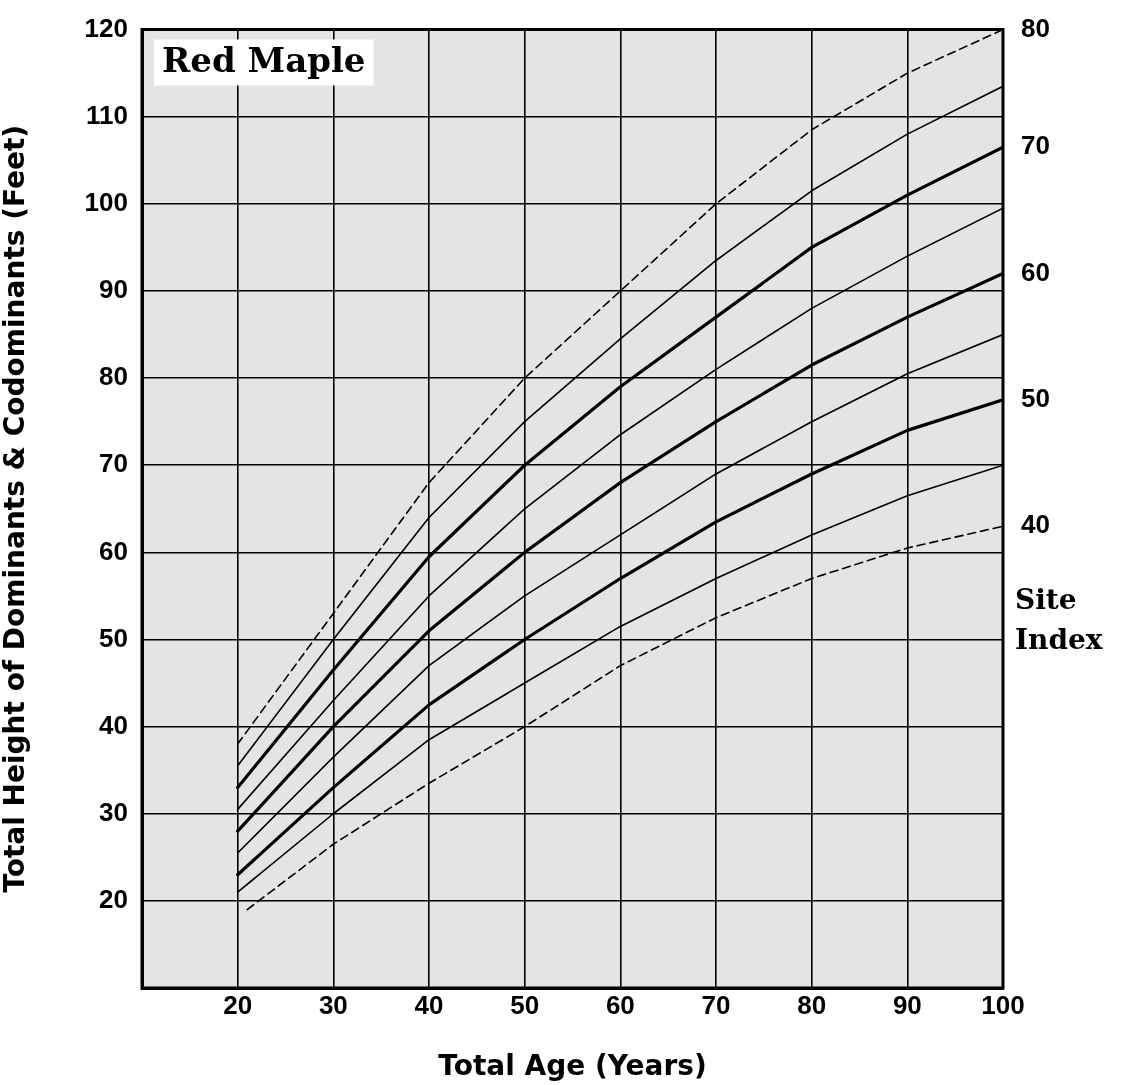 The image size is (1146, 1085). Describe the element at coordinates (1035, 398) in the screenshot. I see `series-label: 50` at that location.